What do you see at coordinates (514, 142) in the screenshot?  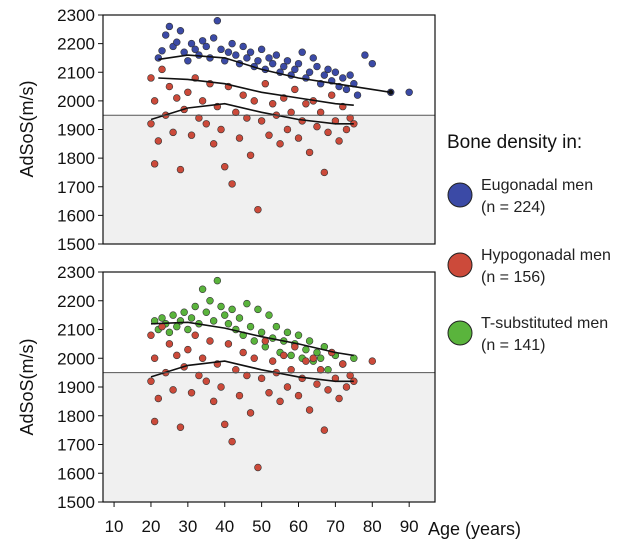 I see `legend-title: Bone density in:` at bounding box center [514, 142].